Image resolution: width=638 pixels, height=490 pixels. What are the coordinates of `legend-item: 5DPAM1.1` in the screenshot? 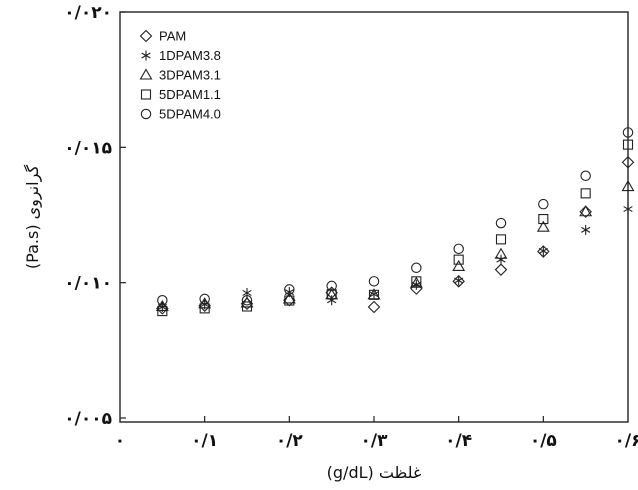 It's located at (180, 94).